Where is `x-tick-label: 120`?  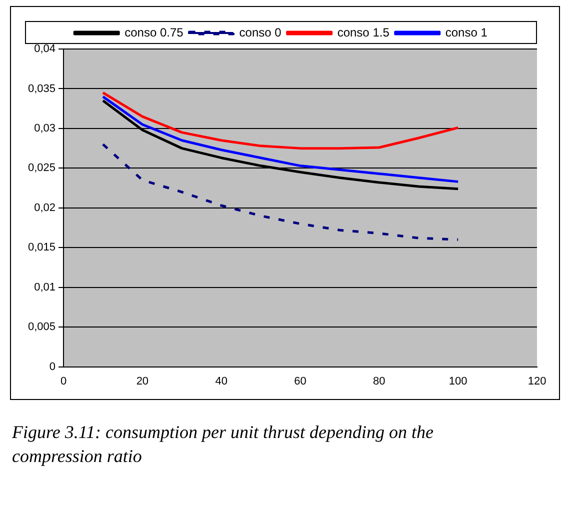 x-tick-label: 120 is located at coordinates (537, 381).